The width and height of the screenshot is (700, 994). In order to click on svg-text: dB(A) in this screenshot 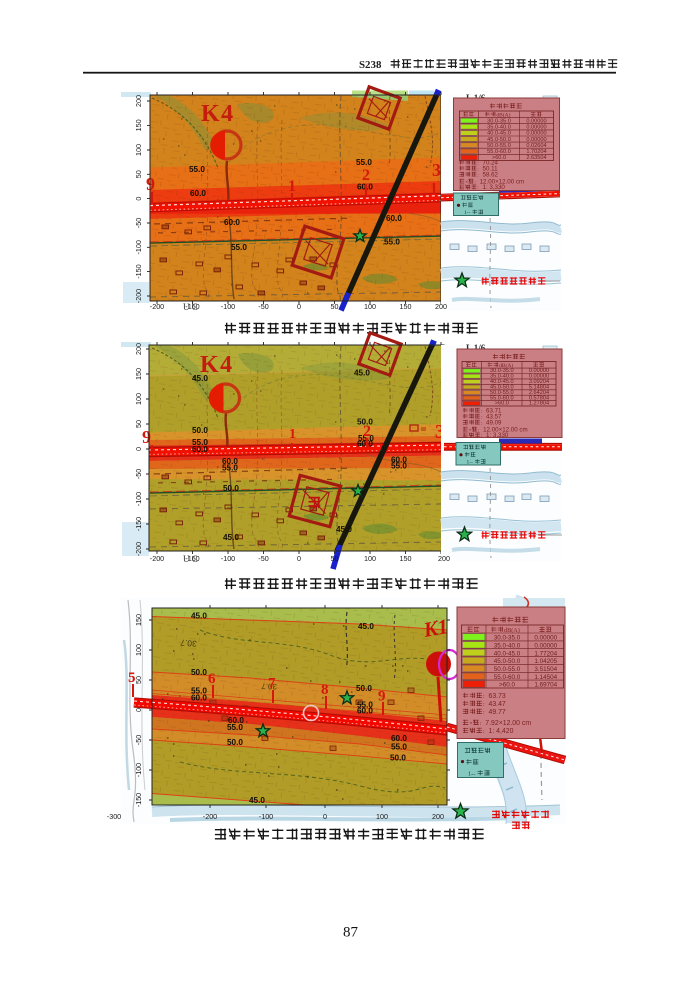, I will do `click(506, 365)`.